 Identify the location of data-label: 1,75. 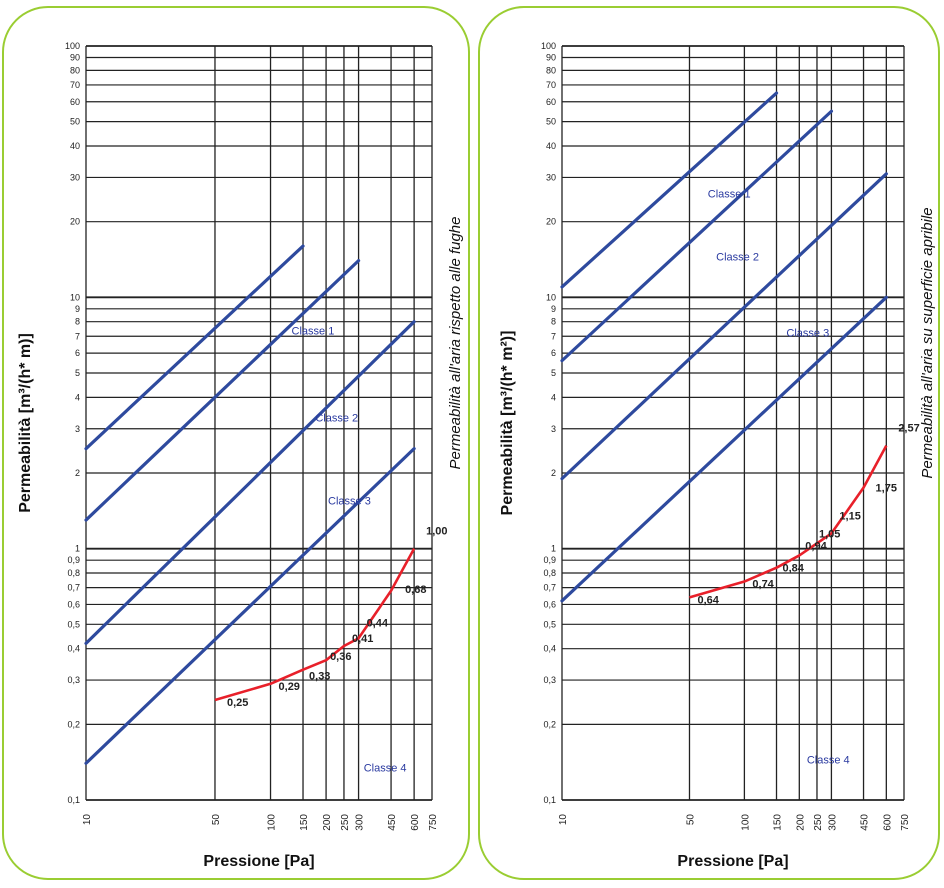
(886, 489).